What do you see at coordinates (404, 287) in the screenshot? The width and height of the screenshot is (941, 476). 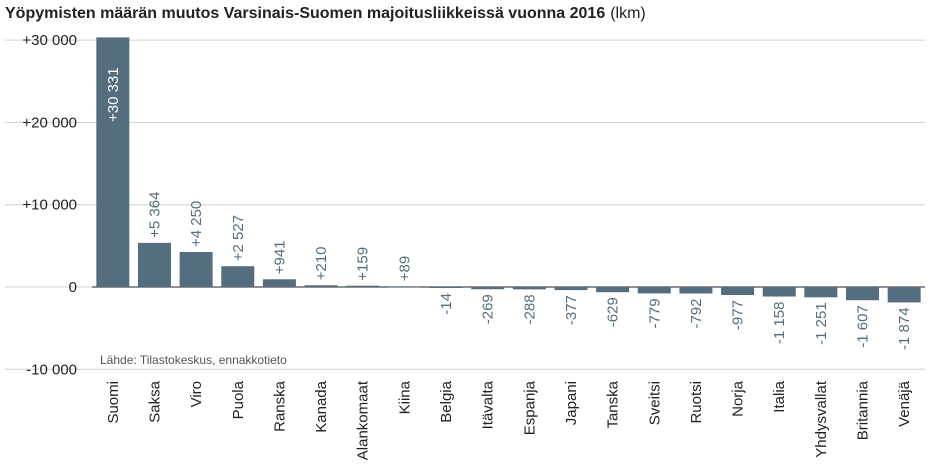 I see `bar-kiina` at bounding box center [404, 287].